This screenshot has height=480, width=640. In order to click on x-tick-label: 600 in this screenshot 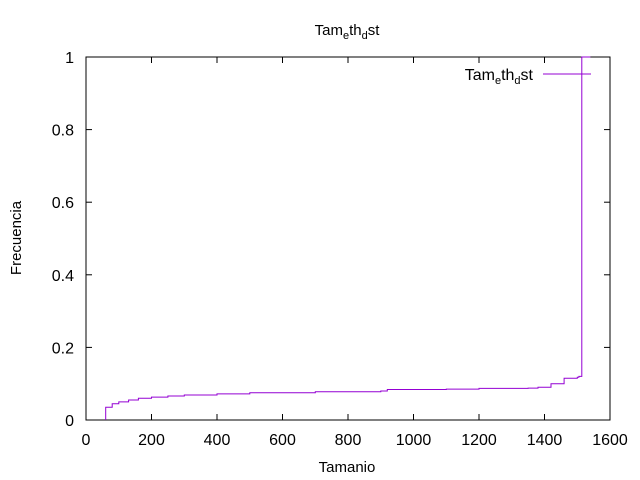, I will do `click(282, 440)`.